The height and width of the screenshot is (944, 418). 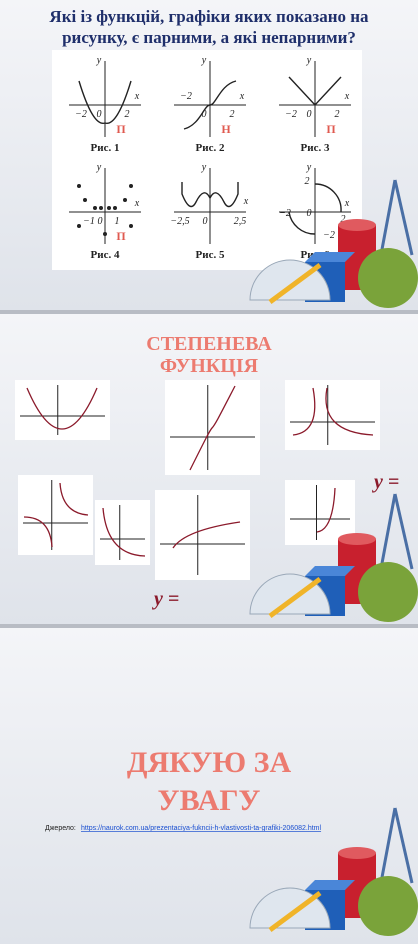 What do you see at coordinates (209, 16) in the screenshot?
I see `slide-title: Які із функцій, графіки яких показано на` at bounding box center [209, 16].